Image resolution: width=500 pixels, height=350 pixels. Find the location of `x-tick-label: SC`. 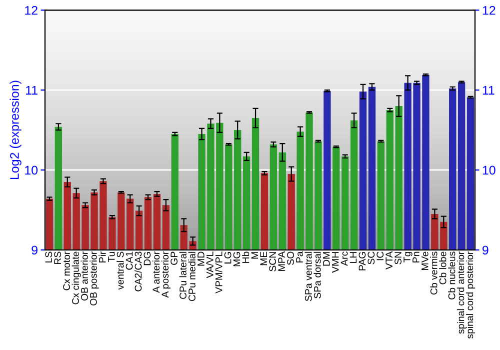

x-tick-label: SC is located at coordinates (371, 258).